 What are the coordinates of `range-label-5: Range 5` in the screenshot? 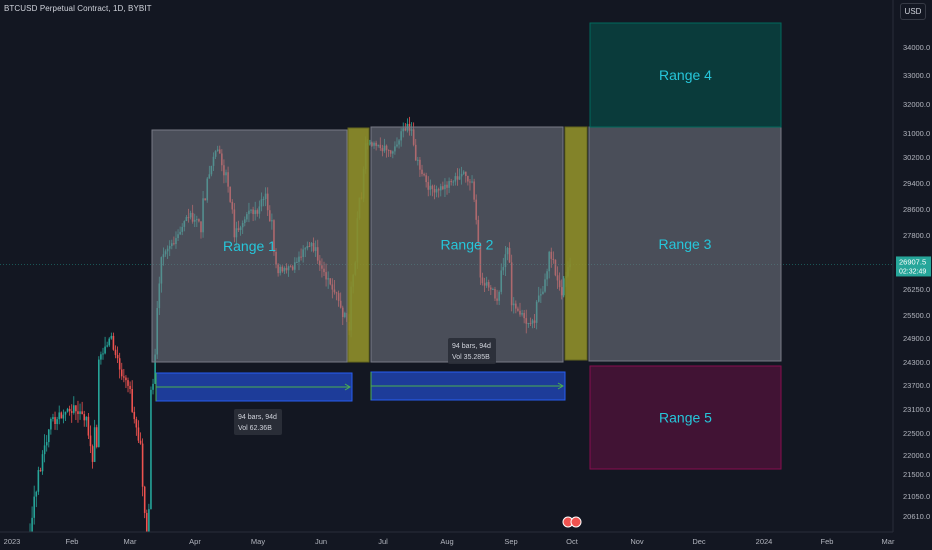 It's located at (685, 418).